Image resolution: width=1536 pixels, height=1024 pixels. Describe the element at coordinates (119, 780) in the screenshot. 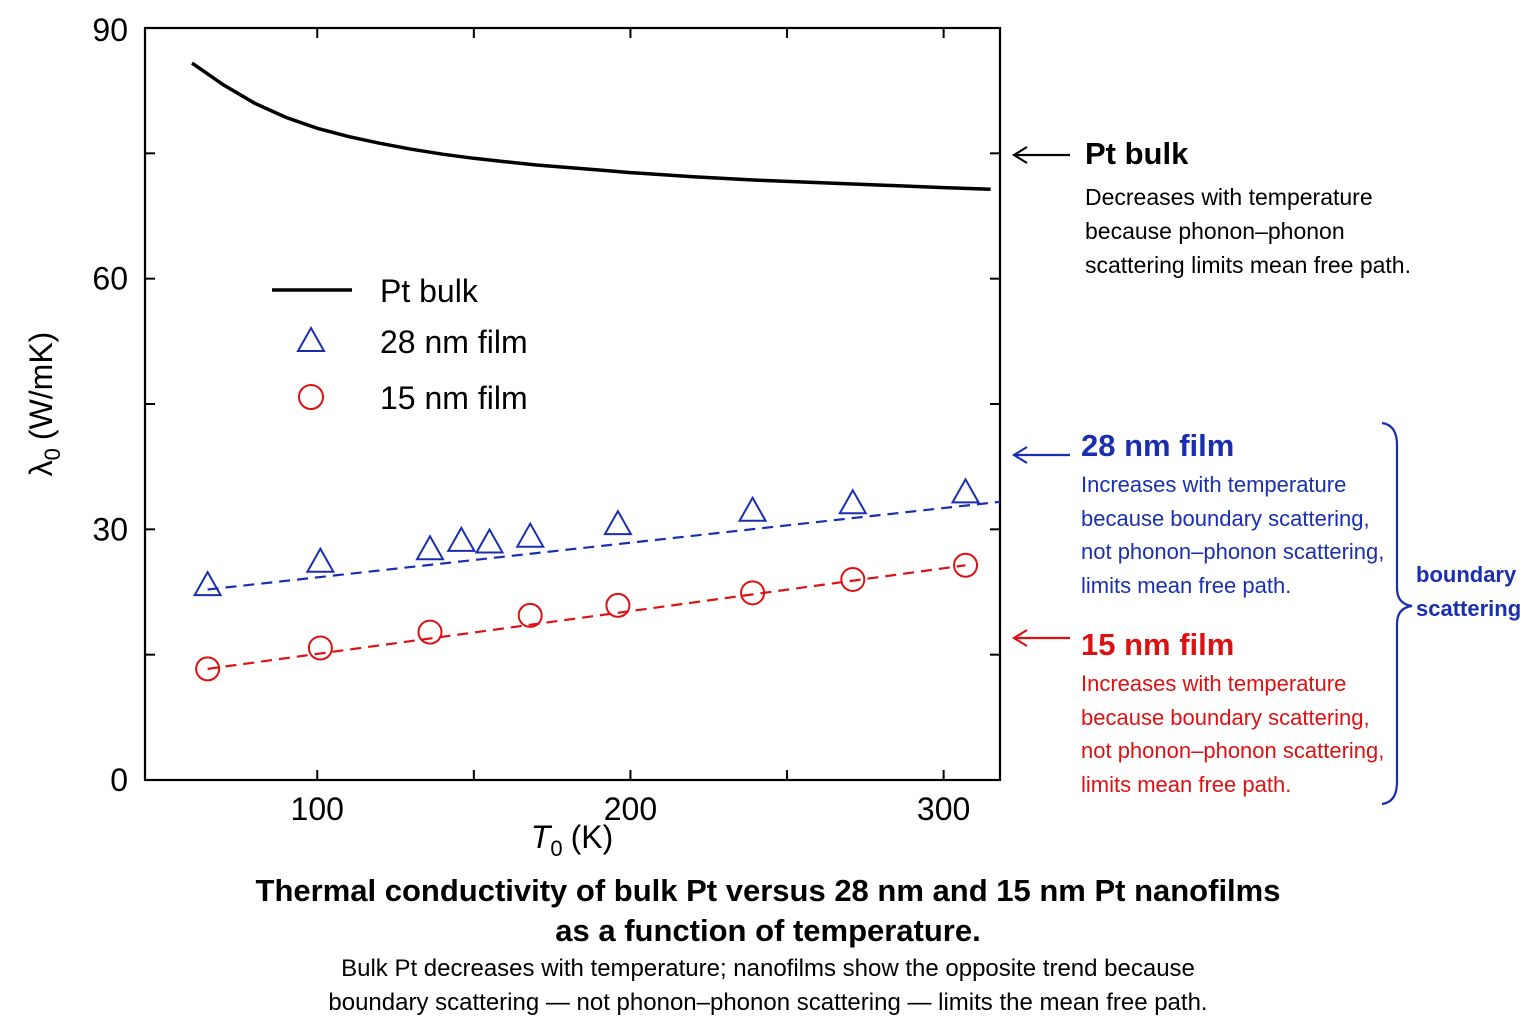

I see `y-tick-label: 0` at that location.